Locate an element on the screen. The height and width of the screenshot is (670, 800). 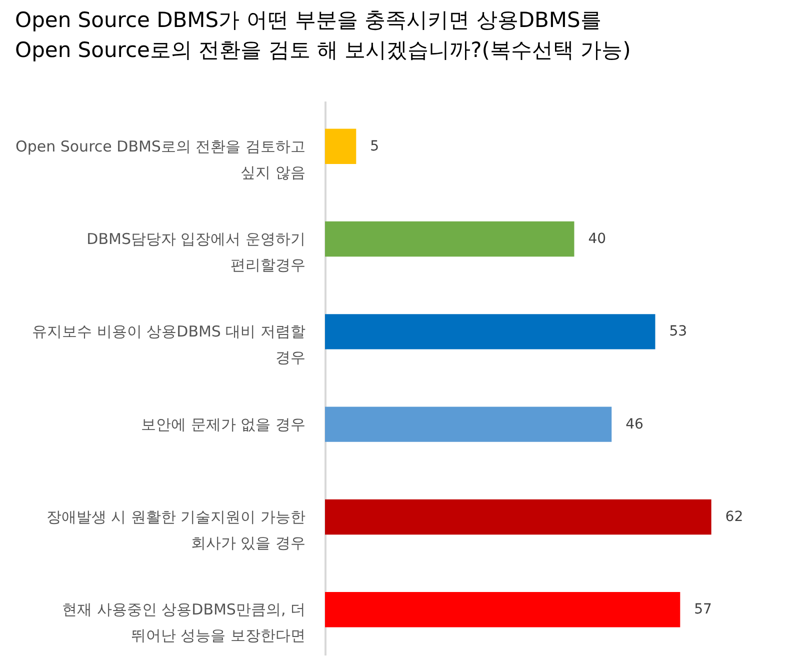
chart-title: Open Source DBMS가 어떤 부분을 충족시키면 상용DBMS를 Open Source로의 전환을 검토 해 보시겠습니까?(복수선택 가능) is located at coordinates (323, 35).